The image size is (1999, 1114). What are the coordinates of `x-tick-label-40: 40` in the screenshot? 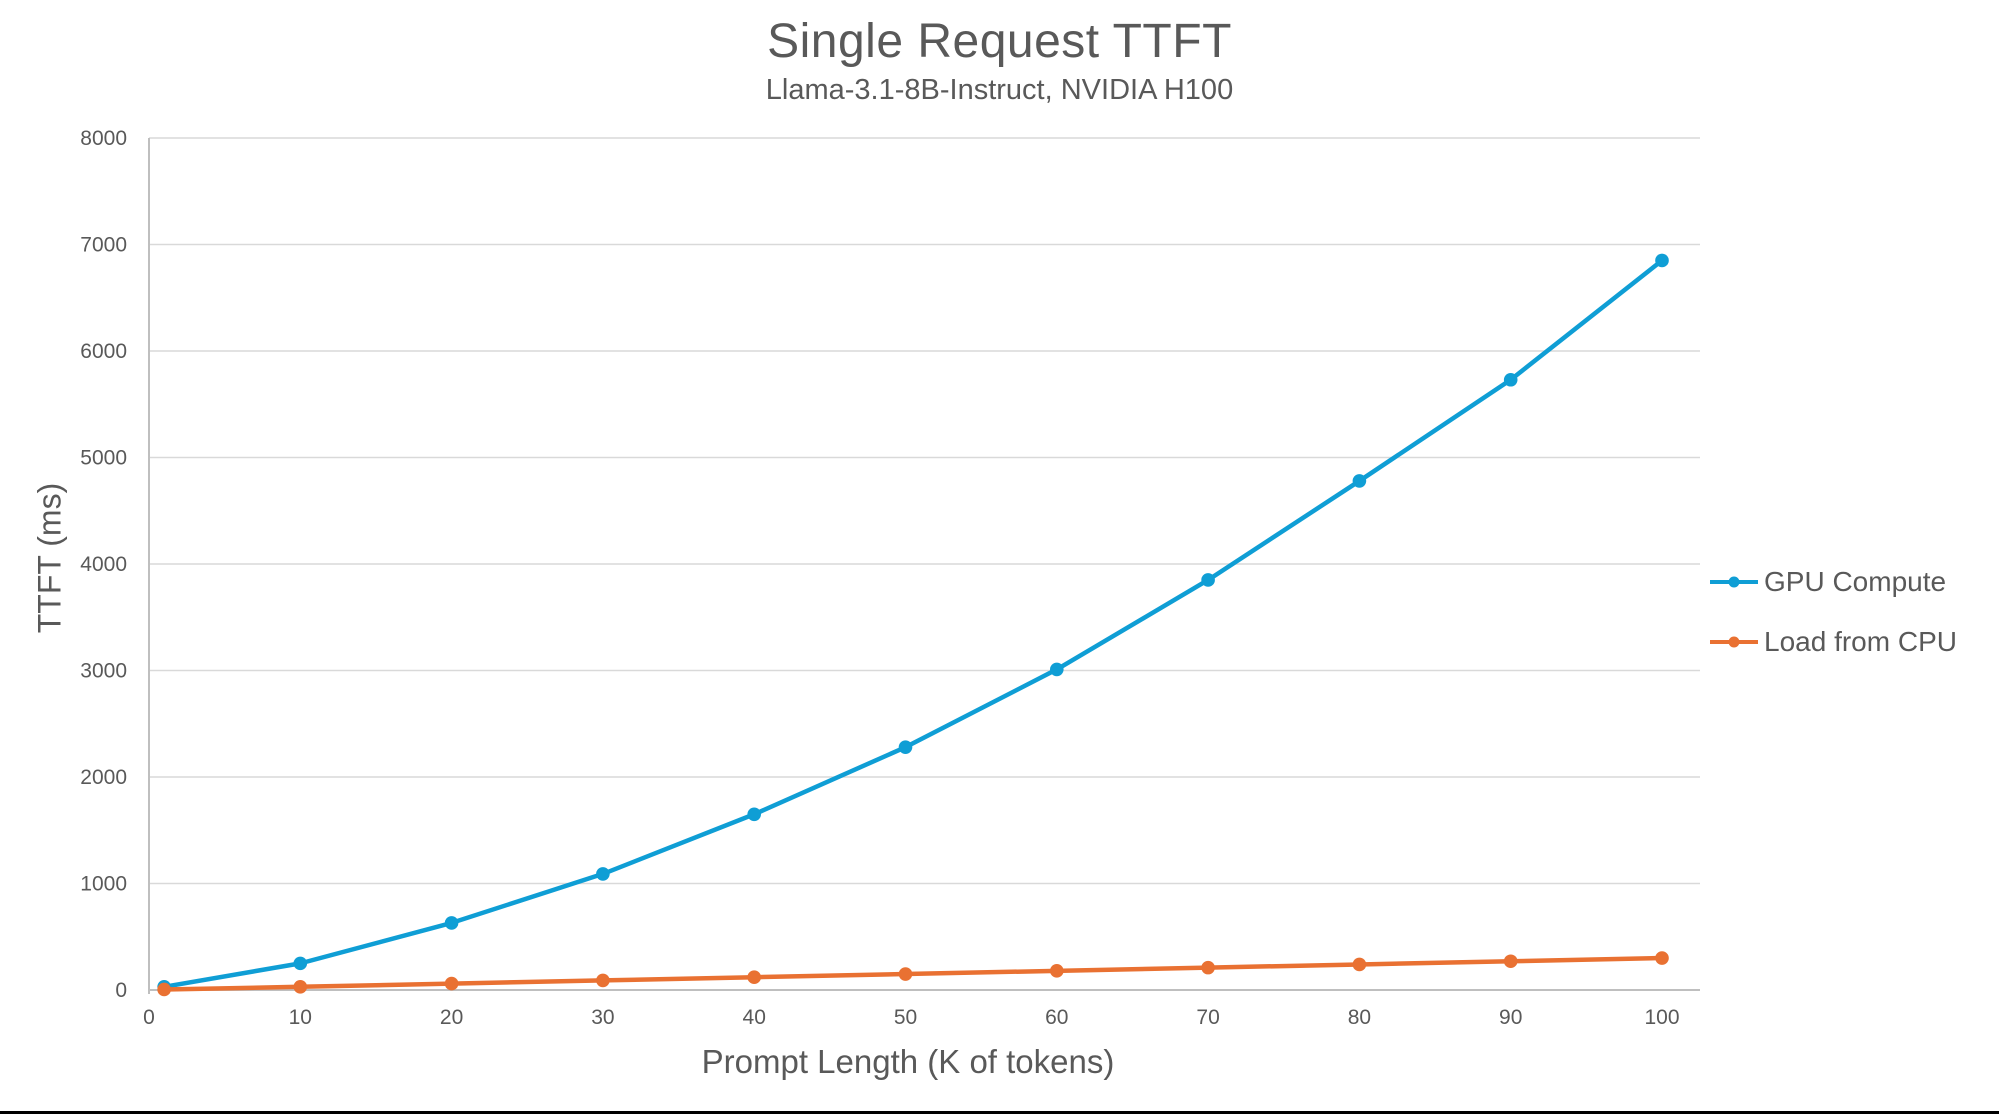 It's located at (754, 1017).